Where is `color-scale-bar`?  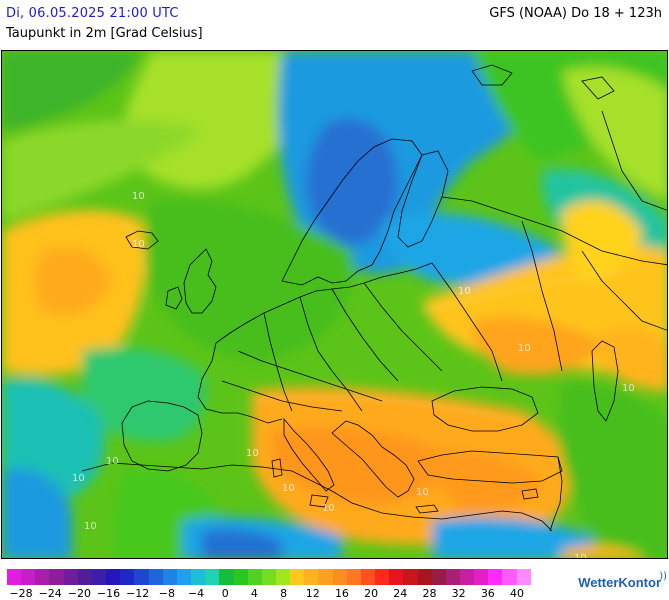 color-scale-bar is located at coordinates (269, 577).